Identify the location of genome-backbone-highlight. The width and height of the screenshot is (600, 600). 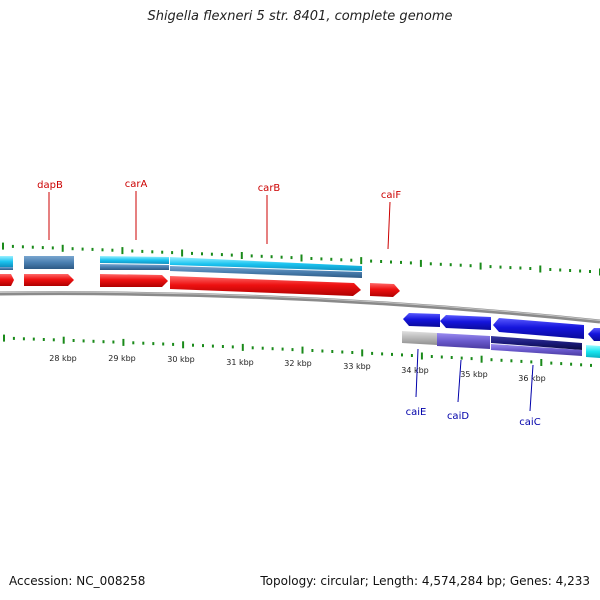
(300, 306).